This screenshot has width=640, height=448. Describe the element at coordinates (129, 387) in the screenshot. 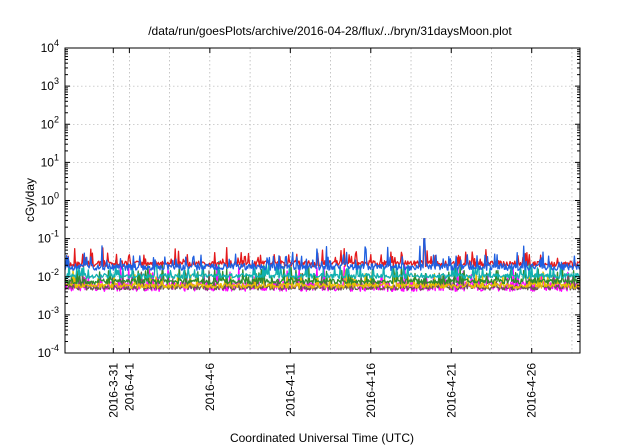

I see `x-tick-label: 2016-4-1` at that location.